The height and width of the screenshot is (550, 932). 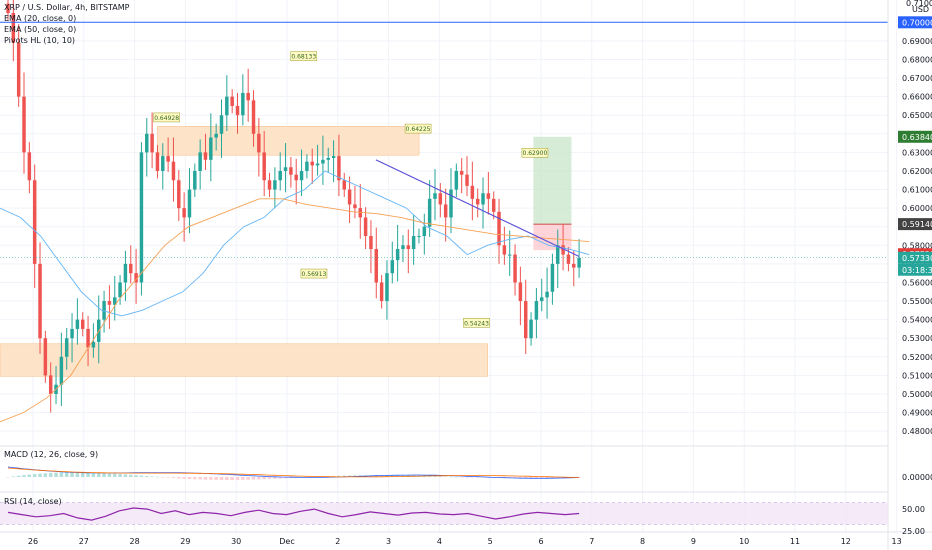 What do you see at coordinates (293, 472) in the screenshot?
I see `macd-signal-line` at bounding box center [293, 472].